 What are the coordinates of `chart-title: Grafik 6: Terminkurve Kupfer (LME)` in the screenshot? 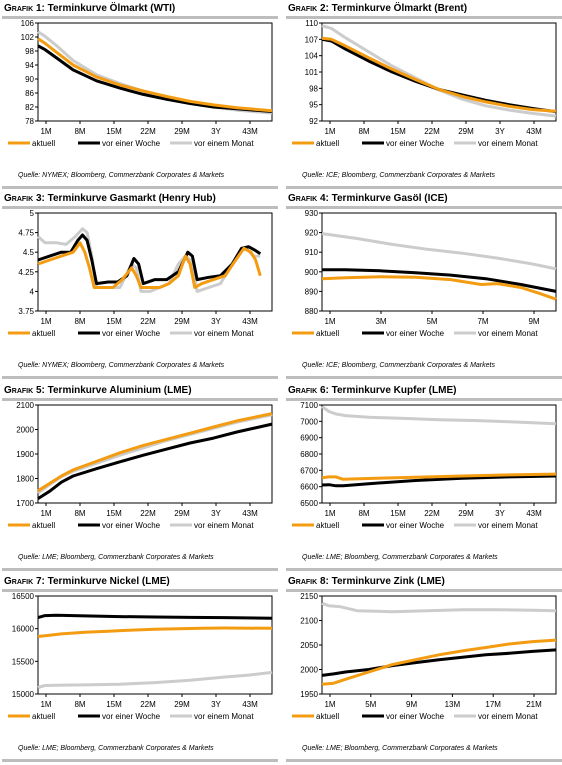 It's located at (372, 390).